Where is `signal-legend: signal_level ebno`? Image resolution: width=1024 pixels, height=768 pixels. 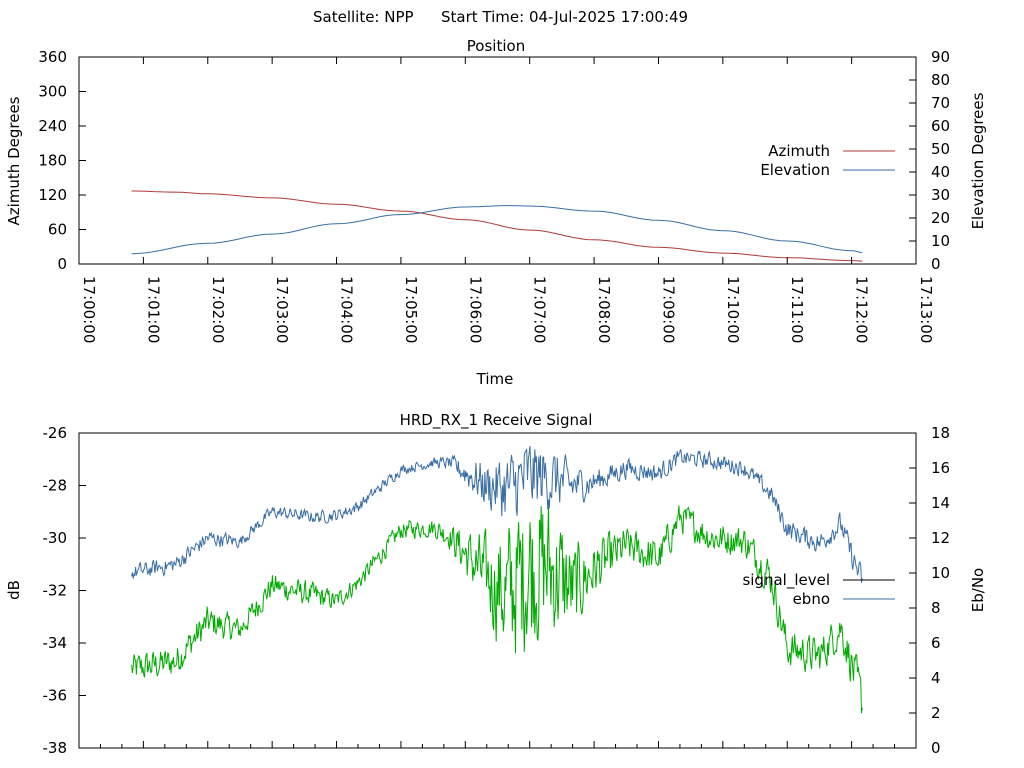 signal-legend: signal_level ebno is located at coordinates (818, 589).